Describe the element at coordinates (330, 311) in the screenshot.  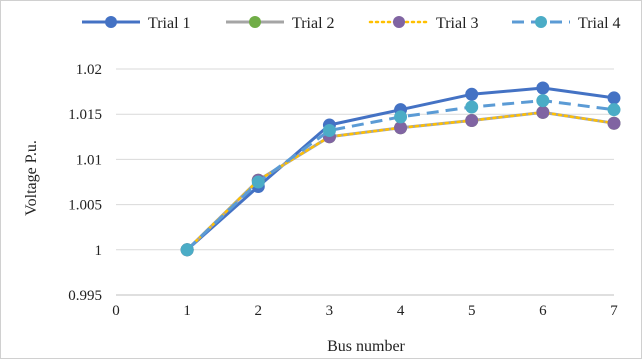
I see `x-tick-label: 3` at that location.